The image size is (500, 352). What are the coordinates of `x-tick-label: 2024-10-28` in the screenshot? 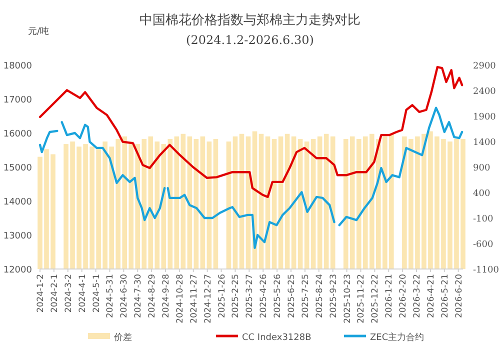 It's located at (180, 299).